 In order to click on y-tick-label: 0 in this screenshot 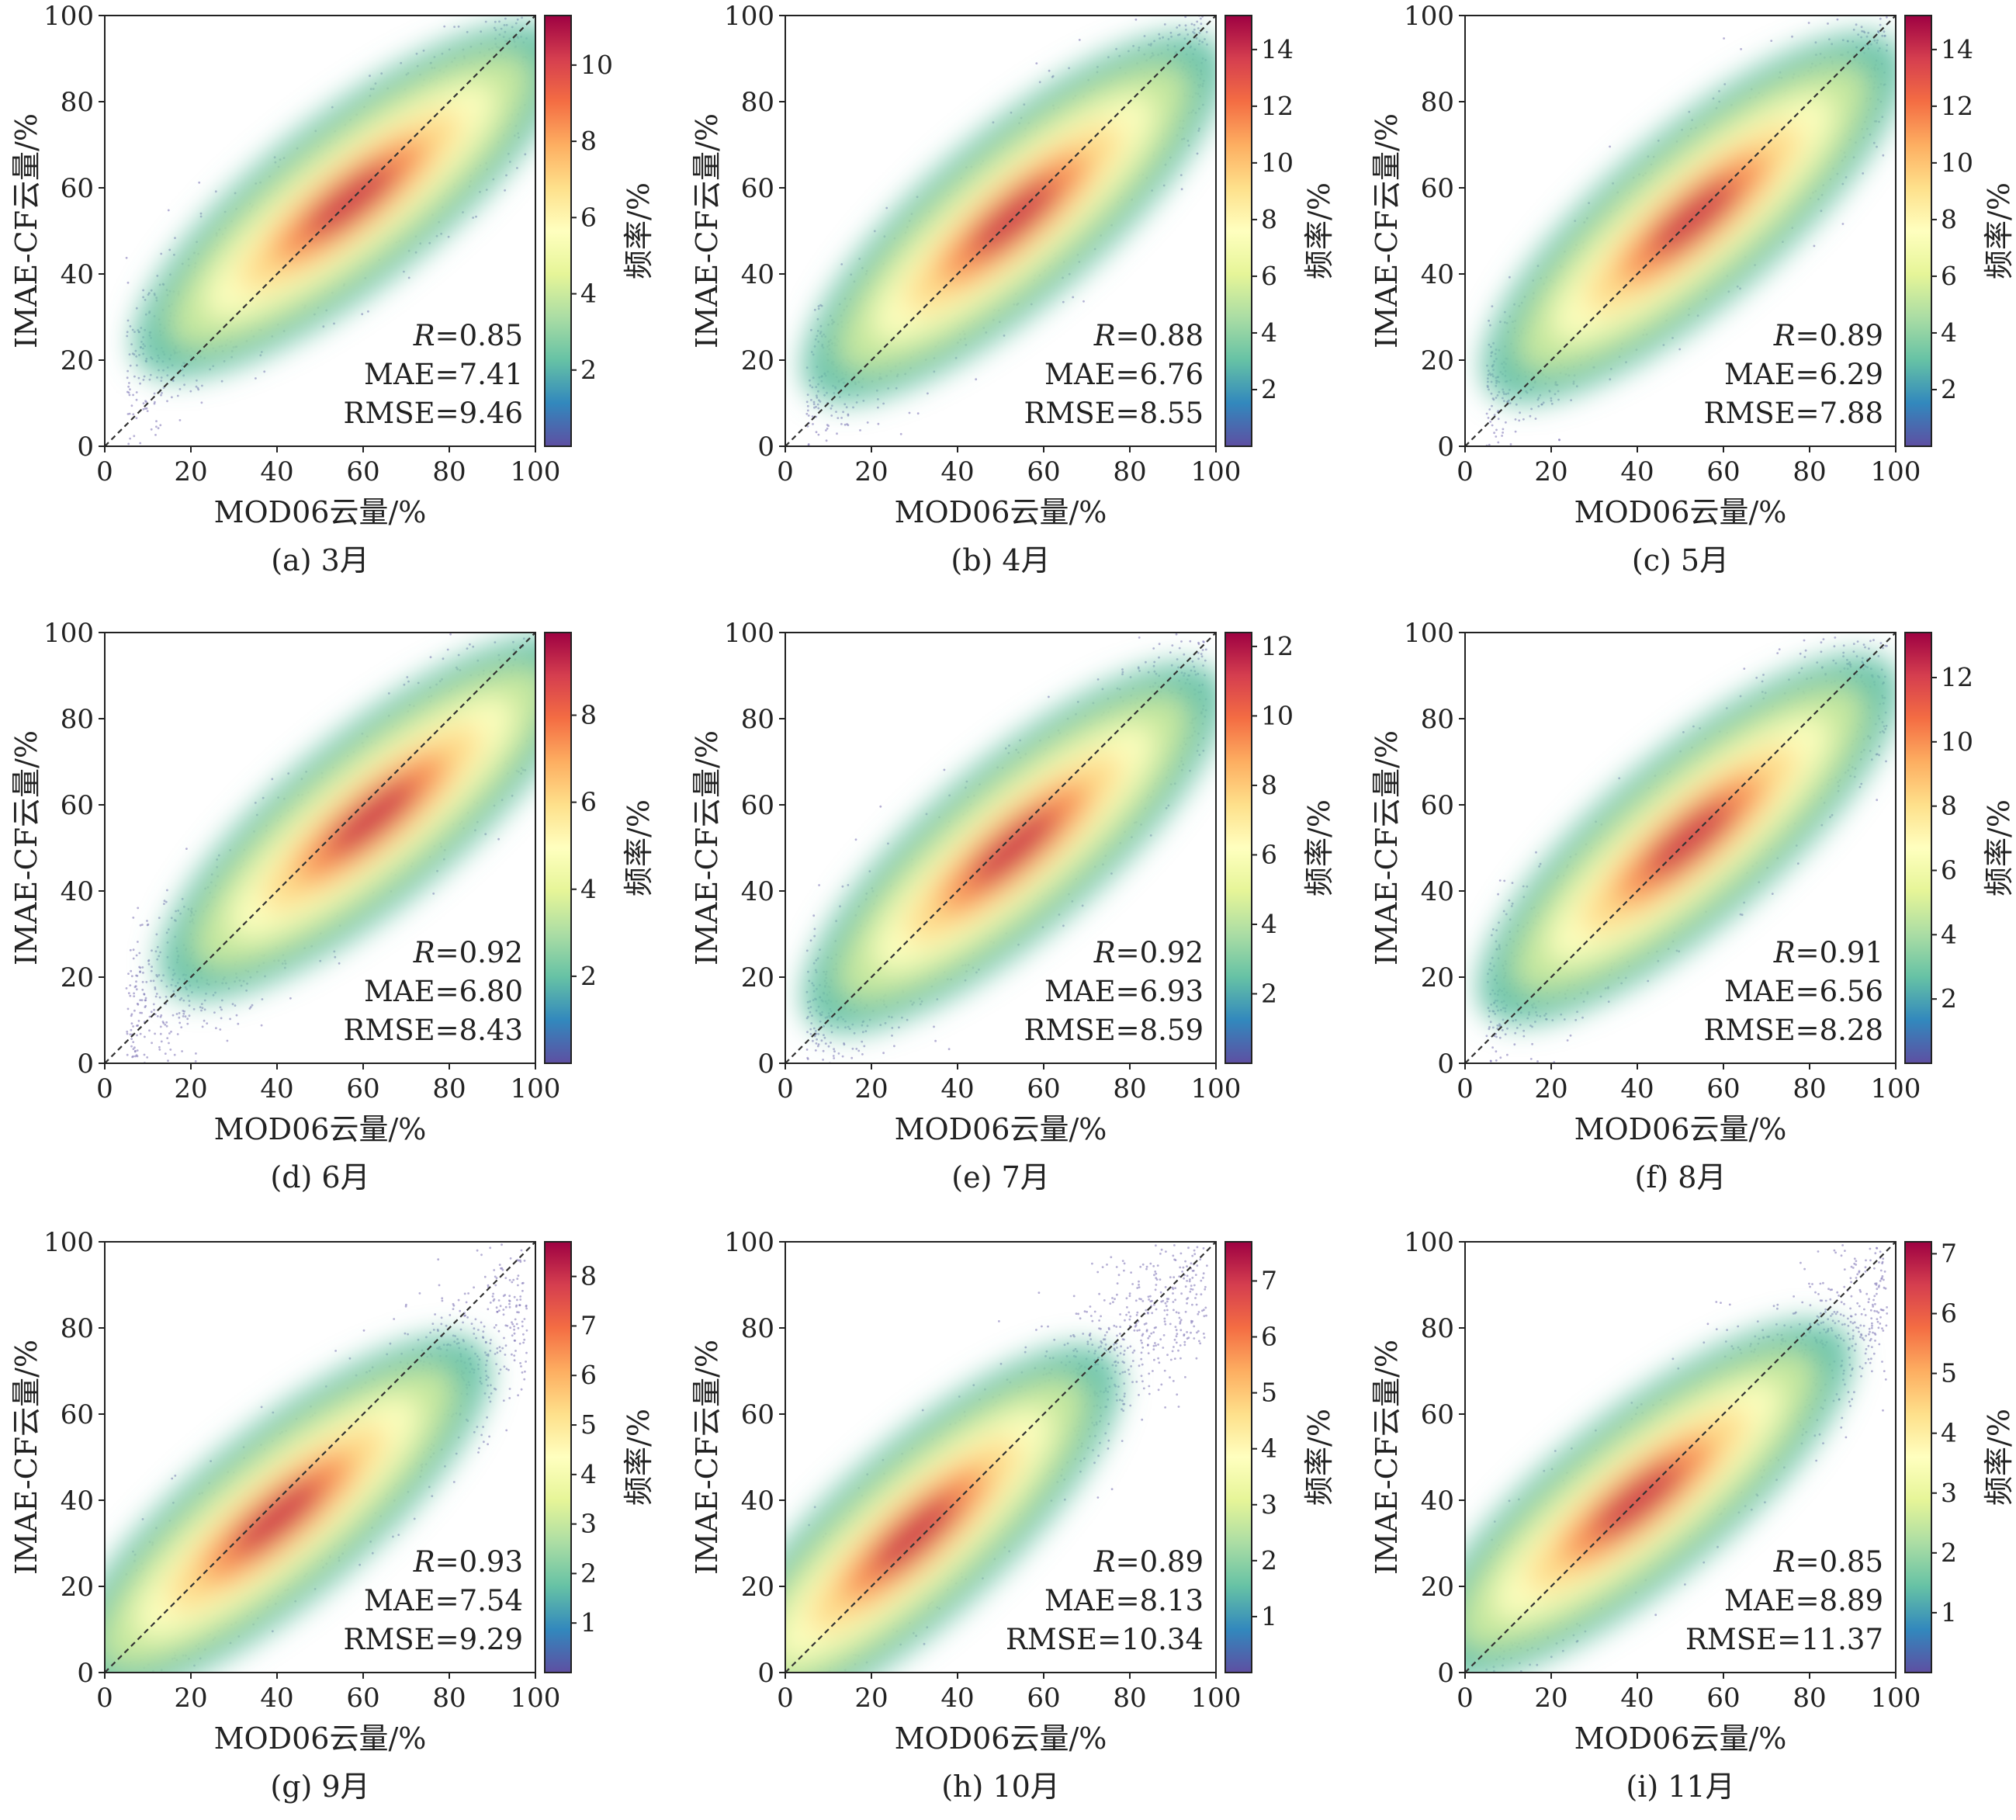, I will do `click(766, 447)`.